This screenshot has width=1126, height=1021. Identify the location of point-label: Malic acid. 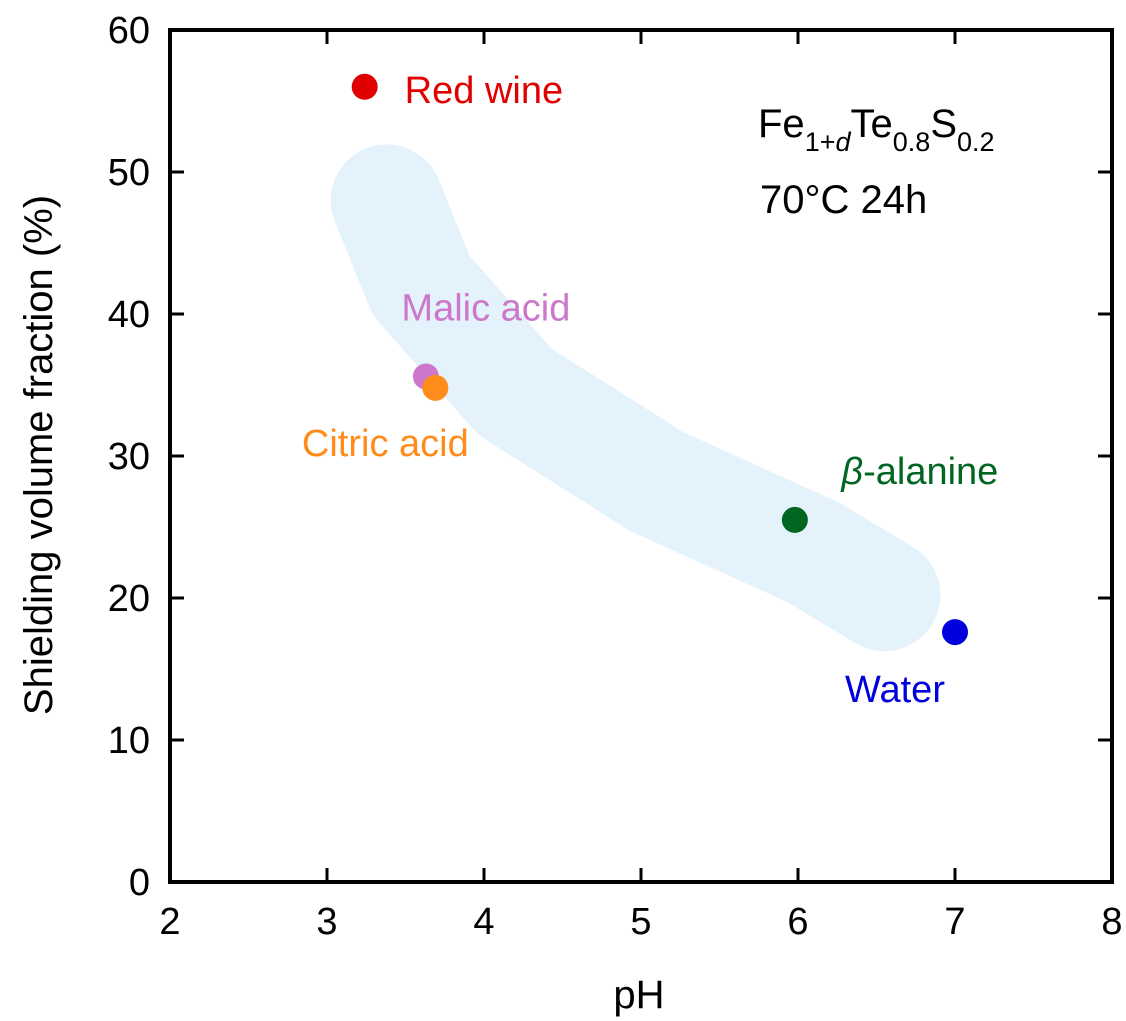
(485, 308).